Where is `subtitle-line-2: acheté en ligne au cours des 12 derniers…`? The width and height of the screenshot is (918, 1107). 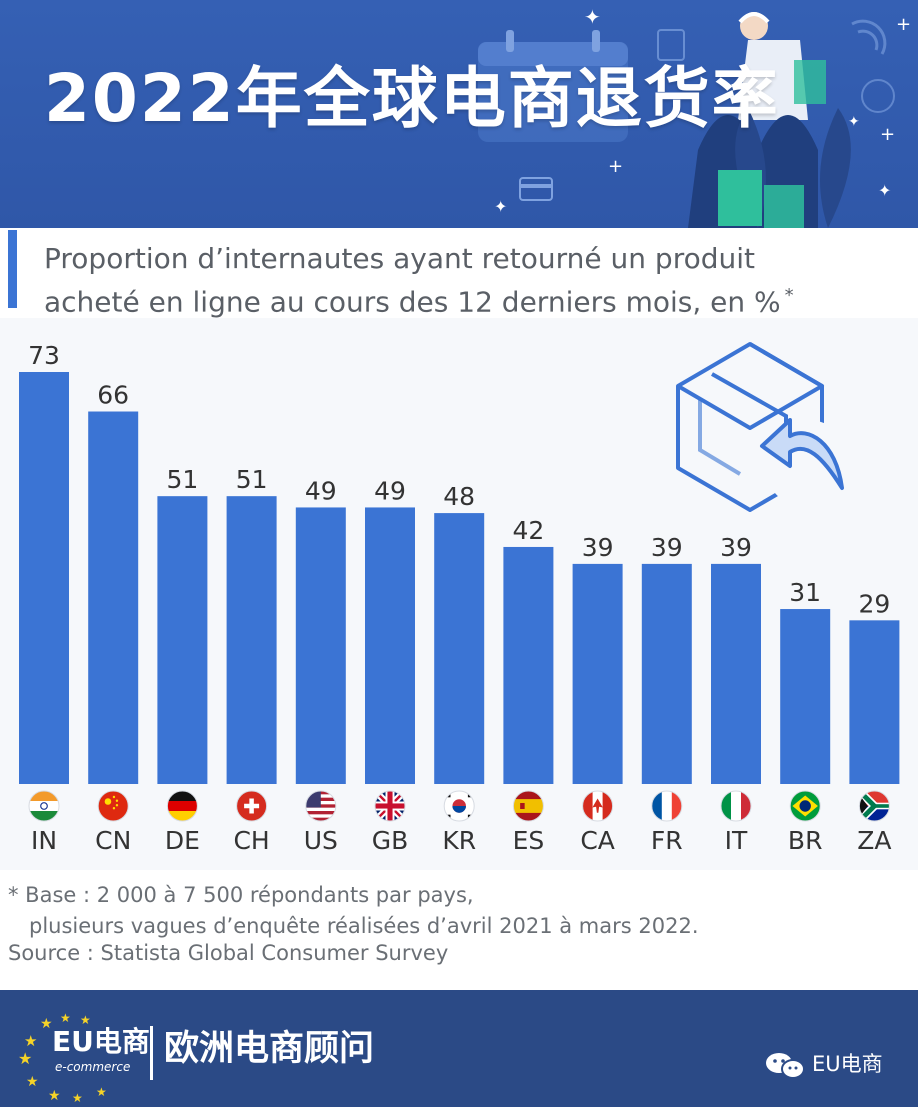 subtitle-line-2: acheté en ligne au cours des 12 derniers… is located at coordinates (412, 302).